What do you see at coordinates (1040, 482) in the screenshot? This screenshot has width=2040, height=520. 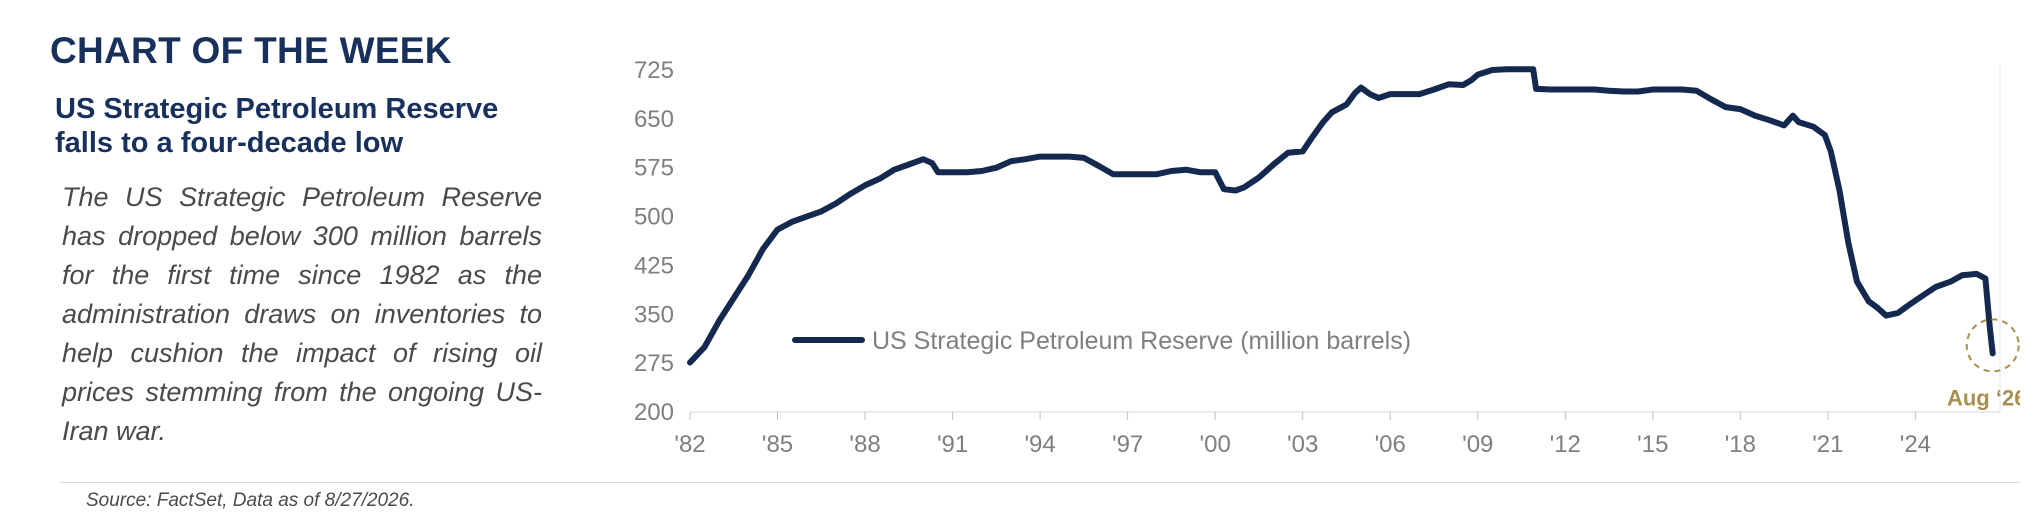 I see `footer-divider` at bounding box center [1040, 482].